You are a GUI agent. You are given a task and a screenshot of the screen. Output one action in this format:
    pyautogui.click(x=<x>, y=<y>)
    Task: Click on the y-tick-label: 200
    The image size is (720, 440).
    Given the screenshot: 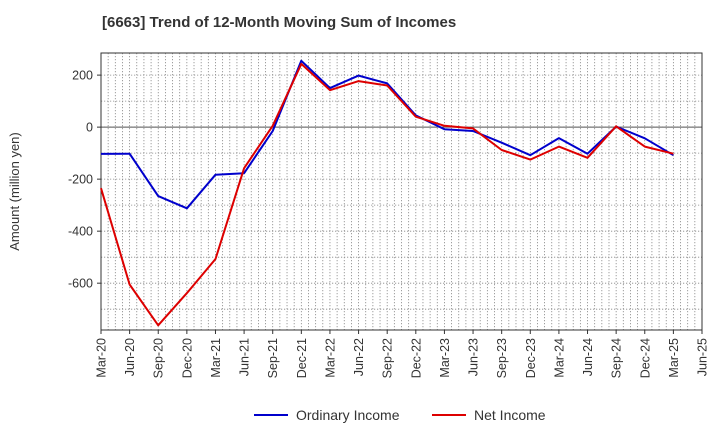 What is the action you would take?
    pyautogui.click(x=82, y=76)
    